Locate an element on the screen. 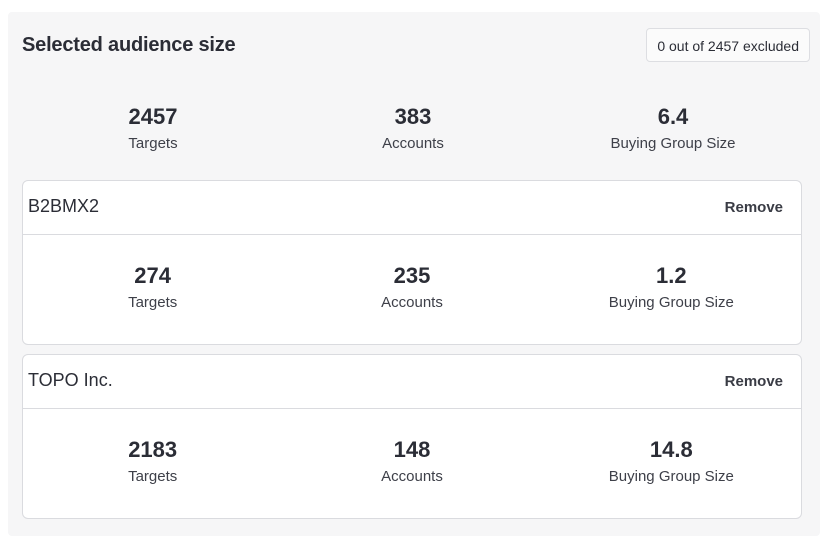  excluded-count-badge: 0 out of 2457 excluded is located at coordinates (728, 45).